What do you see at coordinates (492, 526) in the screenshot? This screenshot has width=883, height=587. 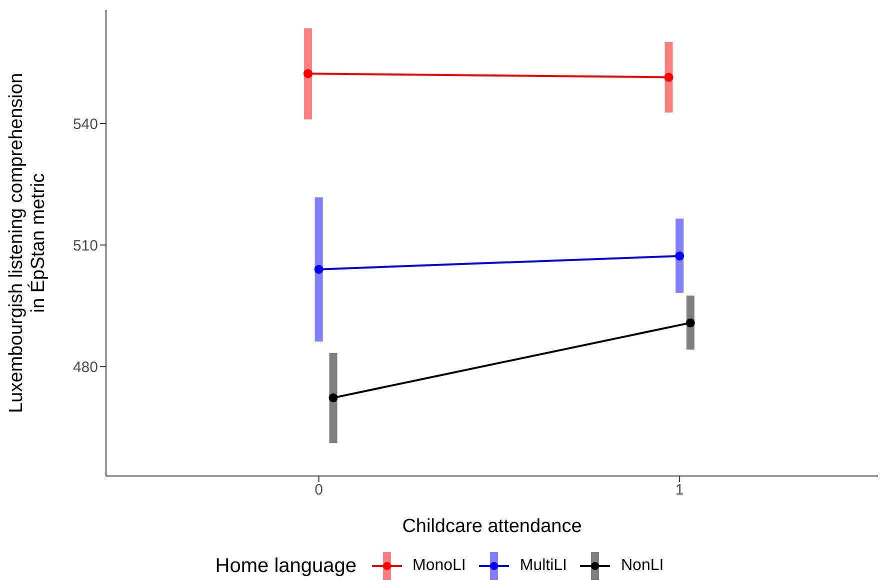 I see `x-axis-title: Childcare attendance` at bounding box center [492, 526].